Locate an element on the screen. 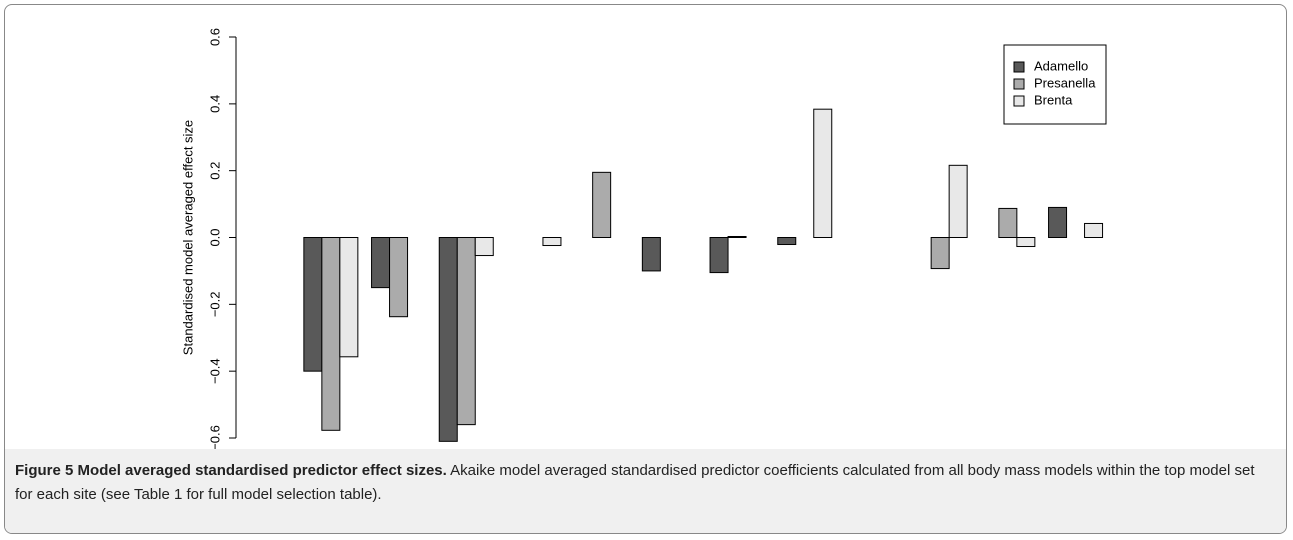 This screenshot has width=1293, height=540. legend-label: Adamello is located at coordinates (1061, 65).